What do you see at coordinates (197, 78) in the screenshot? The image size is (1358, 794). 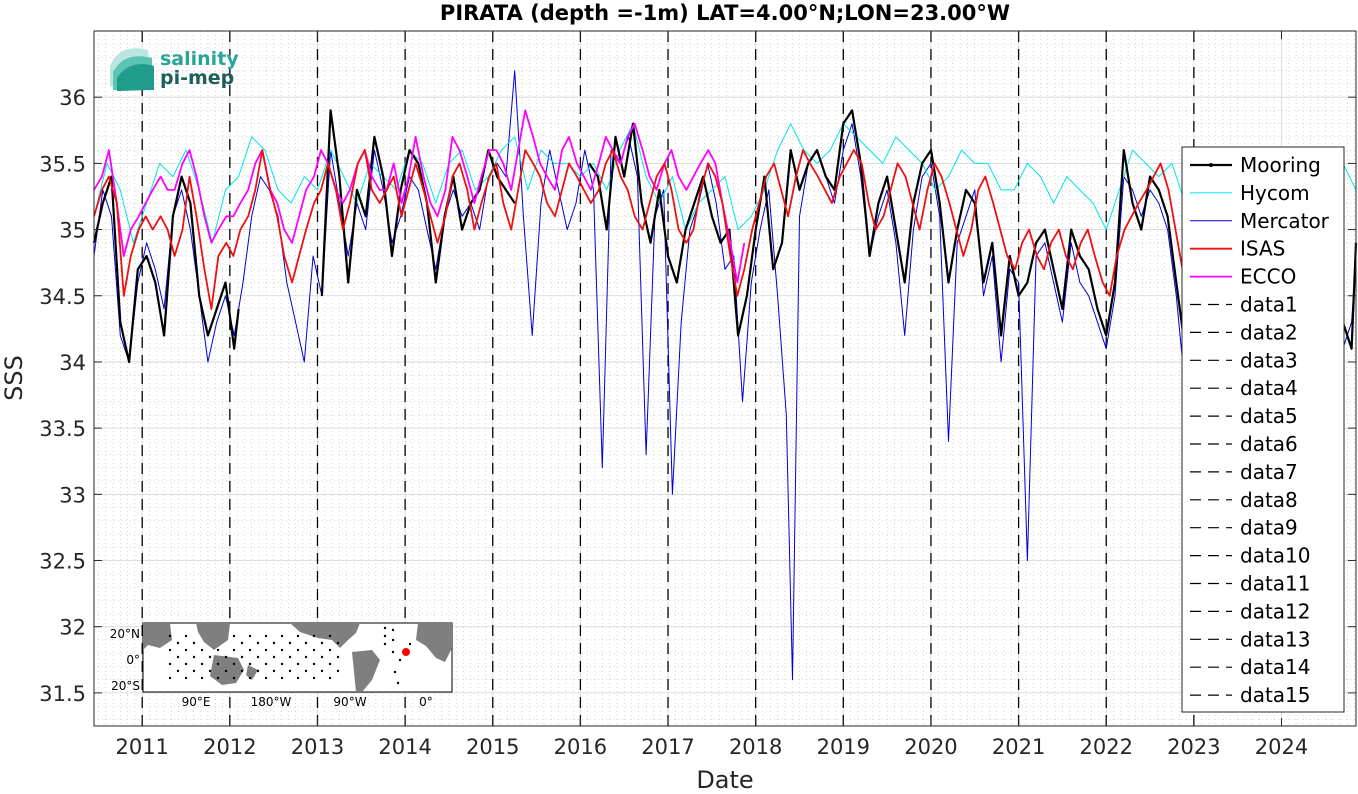 I see `logo-line2: pi-mep` at bounding box center [197, 78].